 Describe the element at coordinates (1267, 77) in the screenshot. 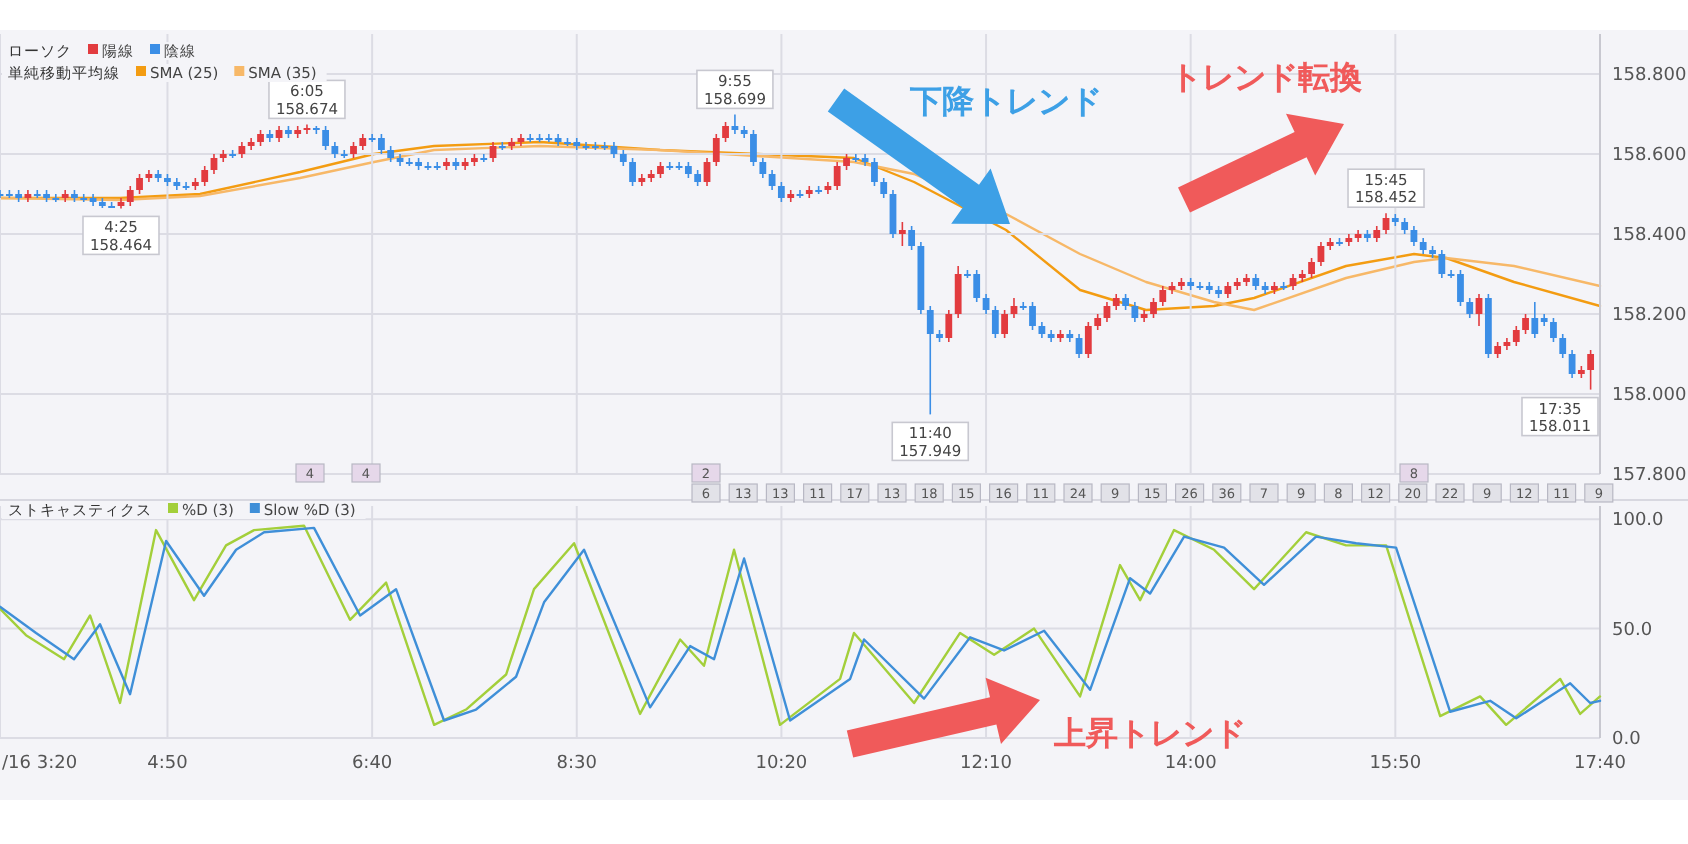

I see `annotation: トレンド転換` at that location.